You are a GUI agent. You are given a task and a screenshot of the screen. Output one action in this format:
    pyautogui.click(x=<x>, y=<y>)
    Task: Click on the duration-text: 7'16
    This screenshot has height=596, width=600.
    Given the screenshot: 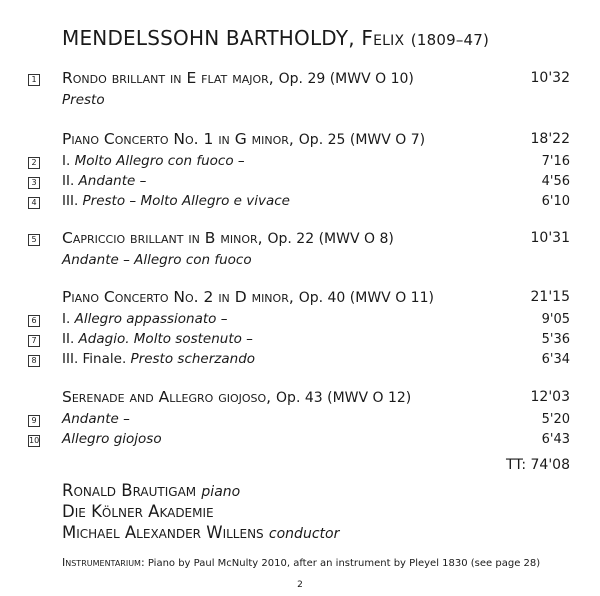 What is the action you would take?
    pyautogui.click(x=555, y=161)
    